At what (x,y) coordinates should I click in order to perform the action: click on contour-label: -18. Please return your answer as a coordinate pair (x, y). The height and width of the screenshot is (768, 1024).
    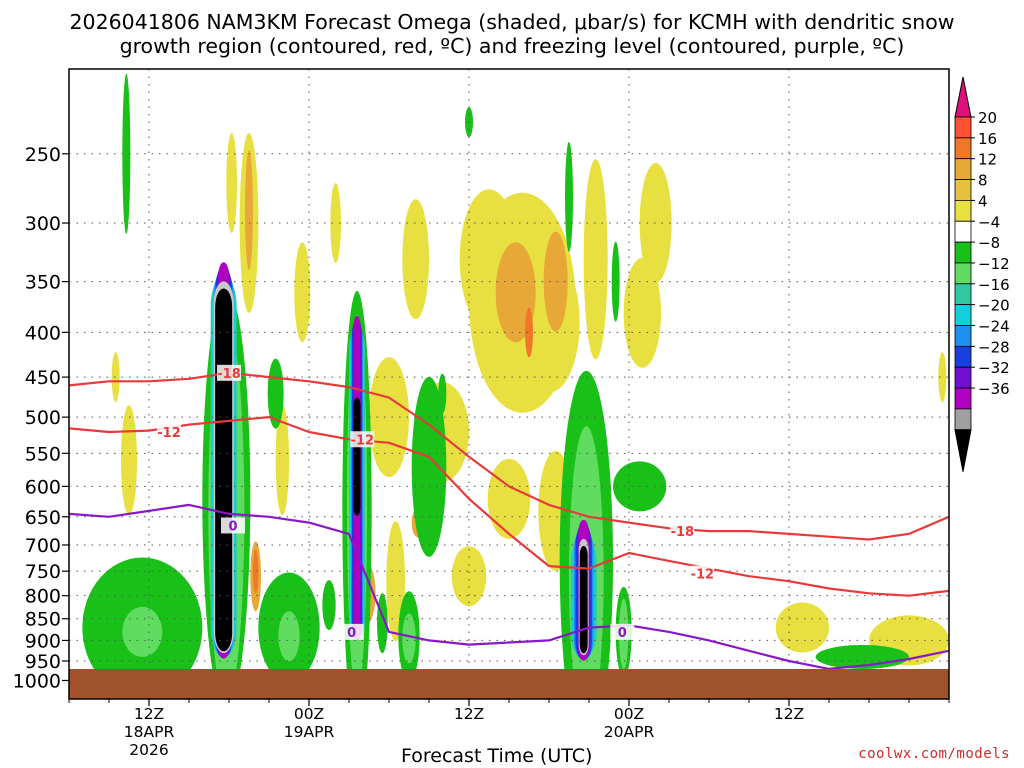
    Looking at the image, I should click on (229, 374).